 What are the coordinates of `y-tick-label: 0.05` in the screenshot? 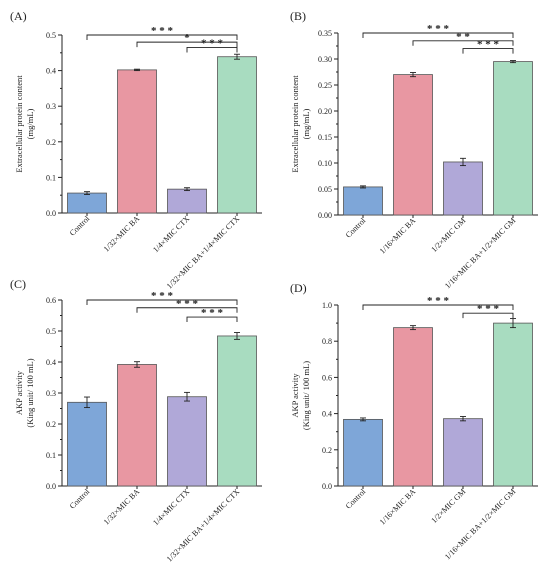 It's located at (325, 189).